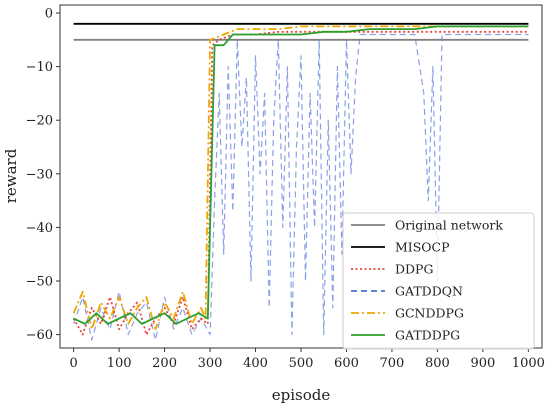 The width and height of the screenshot is (550, 407). I want to click on y-tick-label: −30, so click(39, 174).